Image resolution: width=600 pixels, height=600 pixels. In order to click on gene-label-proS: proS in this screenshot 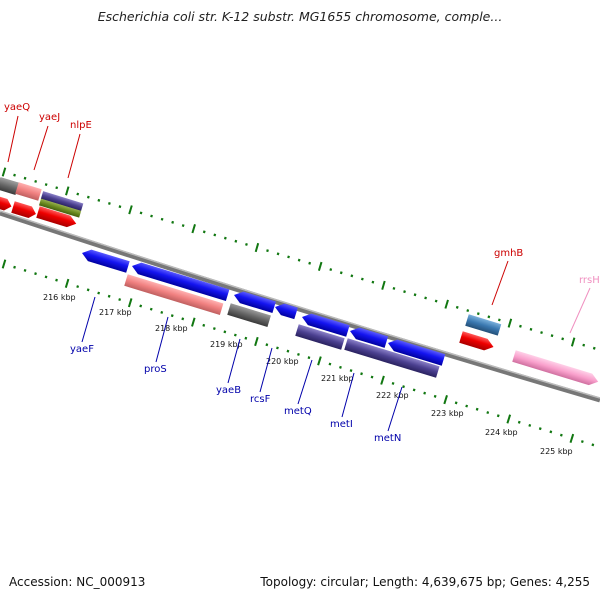, I will do `click(155, 369)`.